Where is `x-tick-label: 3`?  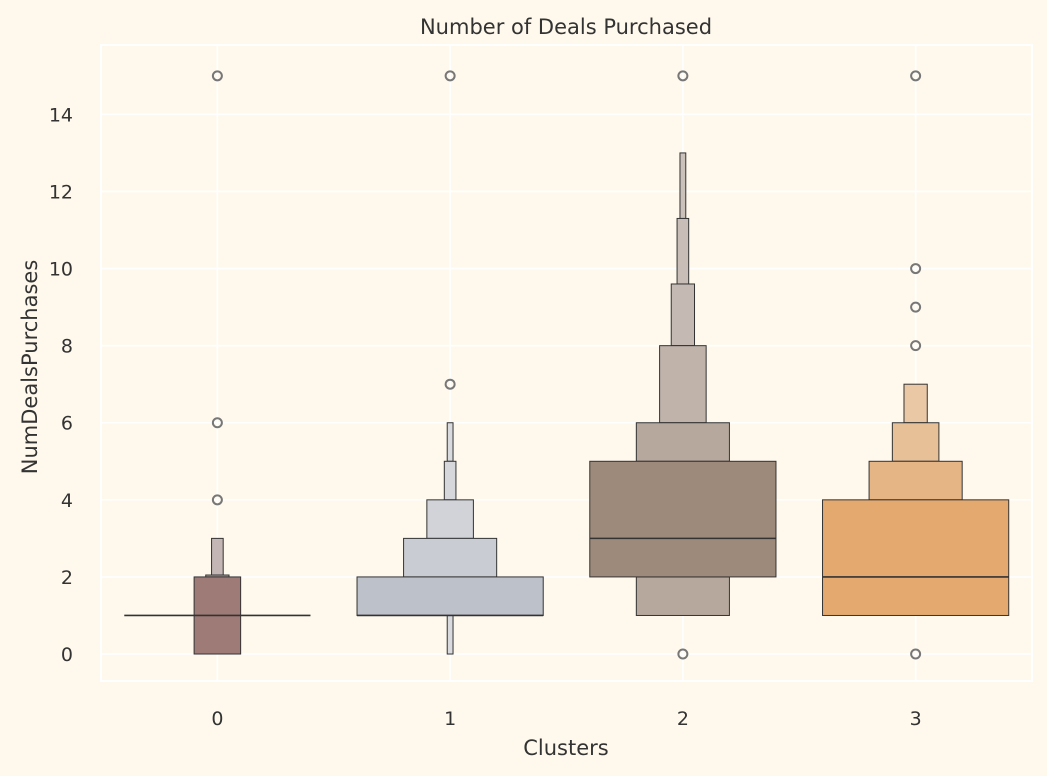
x-tick-label: 3 is located at coordinates (916, 719).